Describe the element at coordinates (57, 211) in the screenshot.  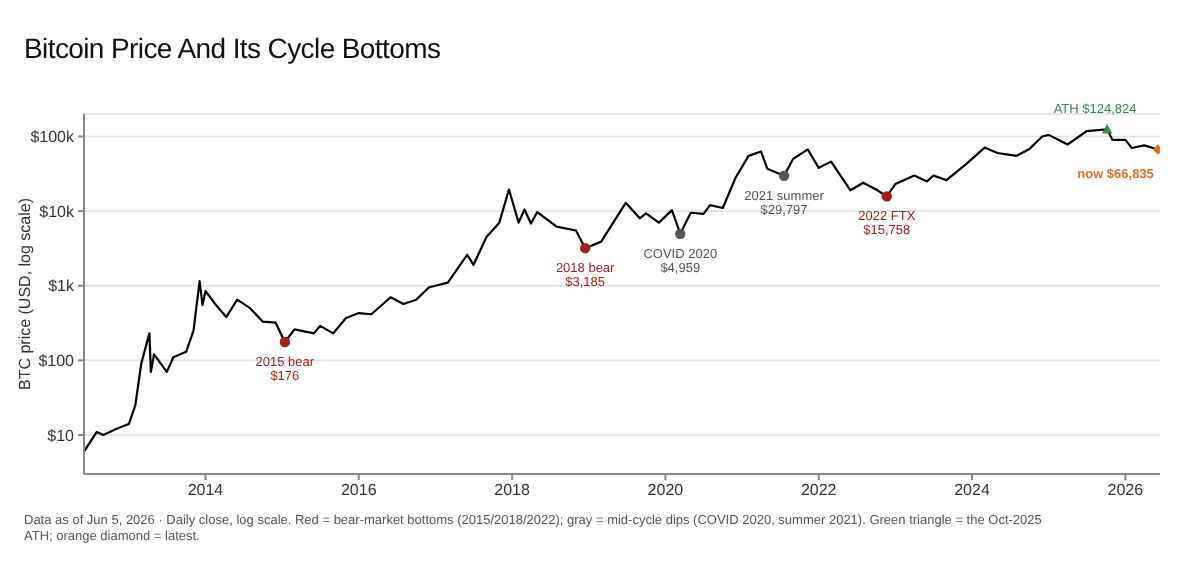
I see `y-tick-label: $10k` at that location.